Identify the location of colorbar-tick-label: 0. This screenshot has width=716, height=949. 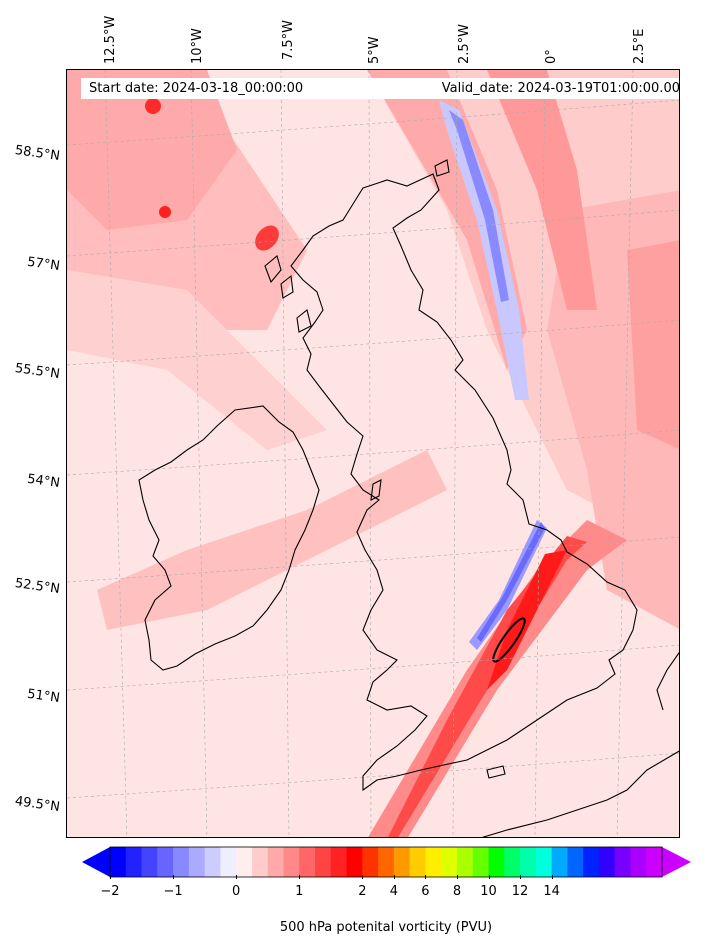
(236, 891).